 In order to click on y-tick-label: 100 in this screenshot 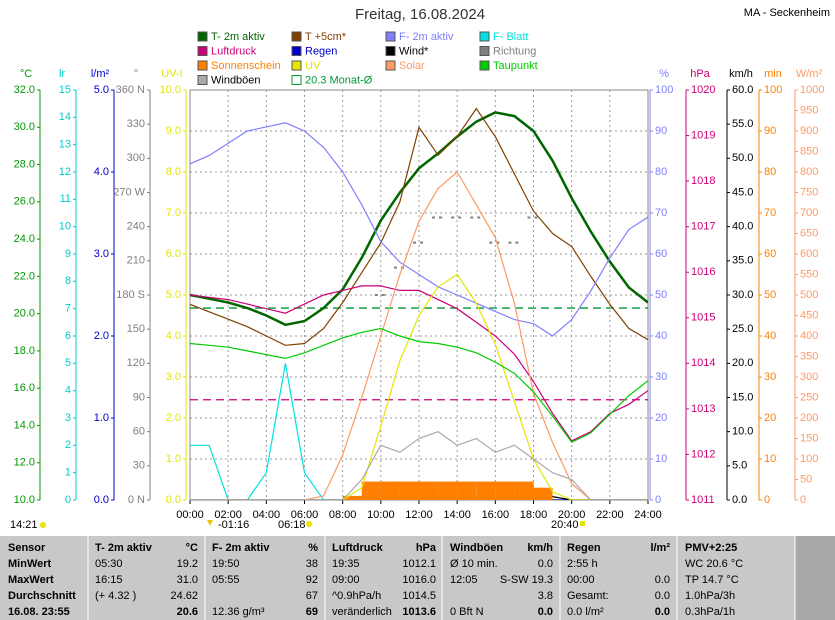, I will do `click(773, 90)`.